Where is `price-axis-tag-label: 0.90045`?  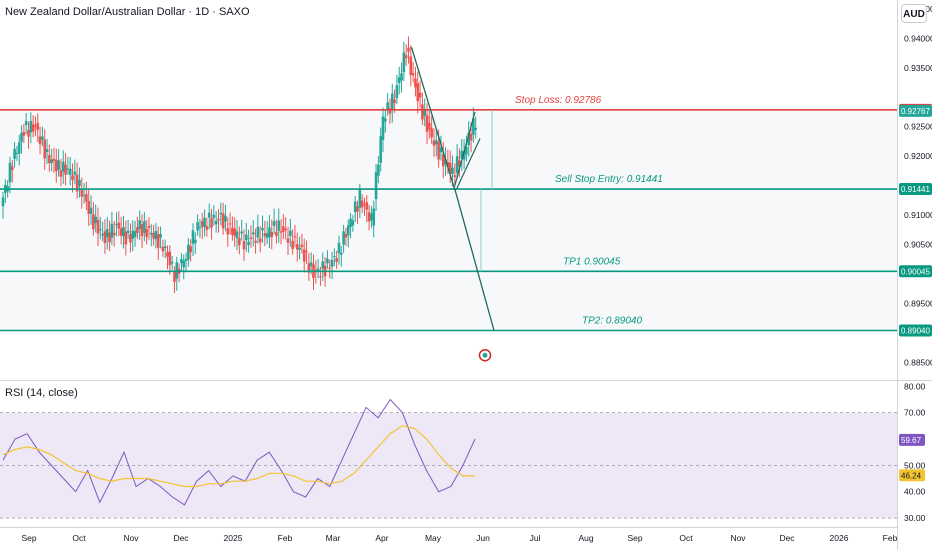 price-axis-tag-label: 0.90045 is located at coordinates (915, 271).